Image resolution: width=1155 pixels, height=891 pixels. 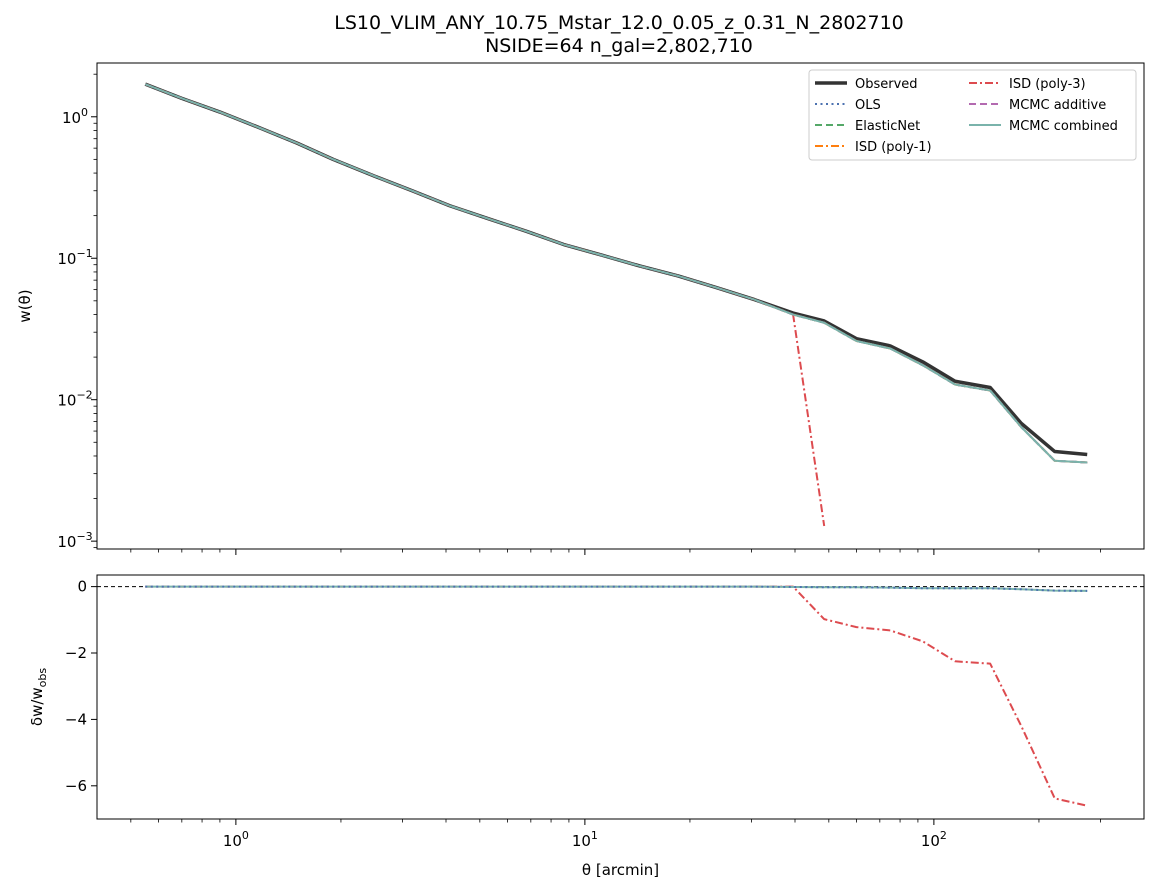 I want to click on residual-line-mcmc-combined, so click(x=616, y=588).